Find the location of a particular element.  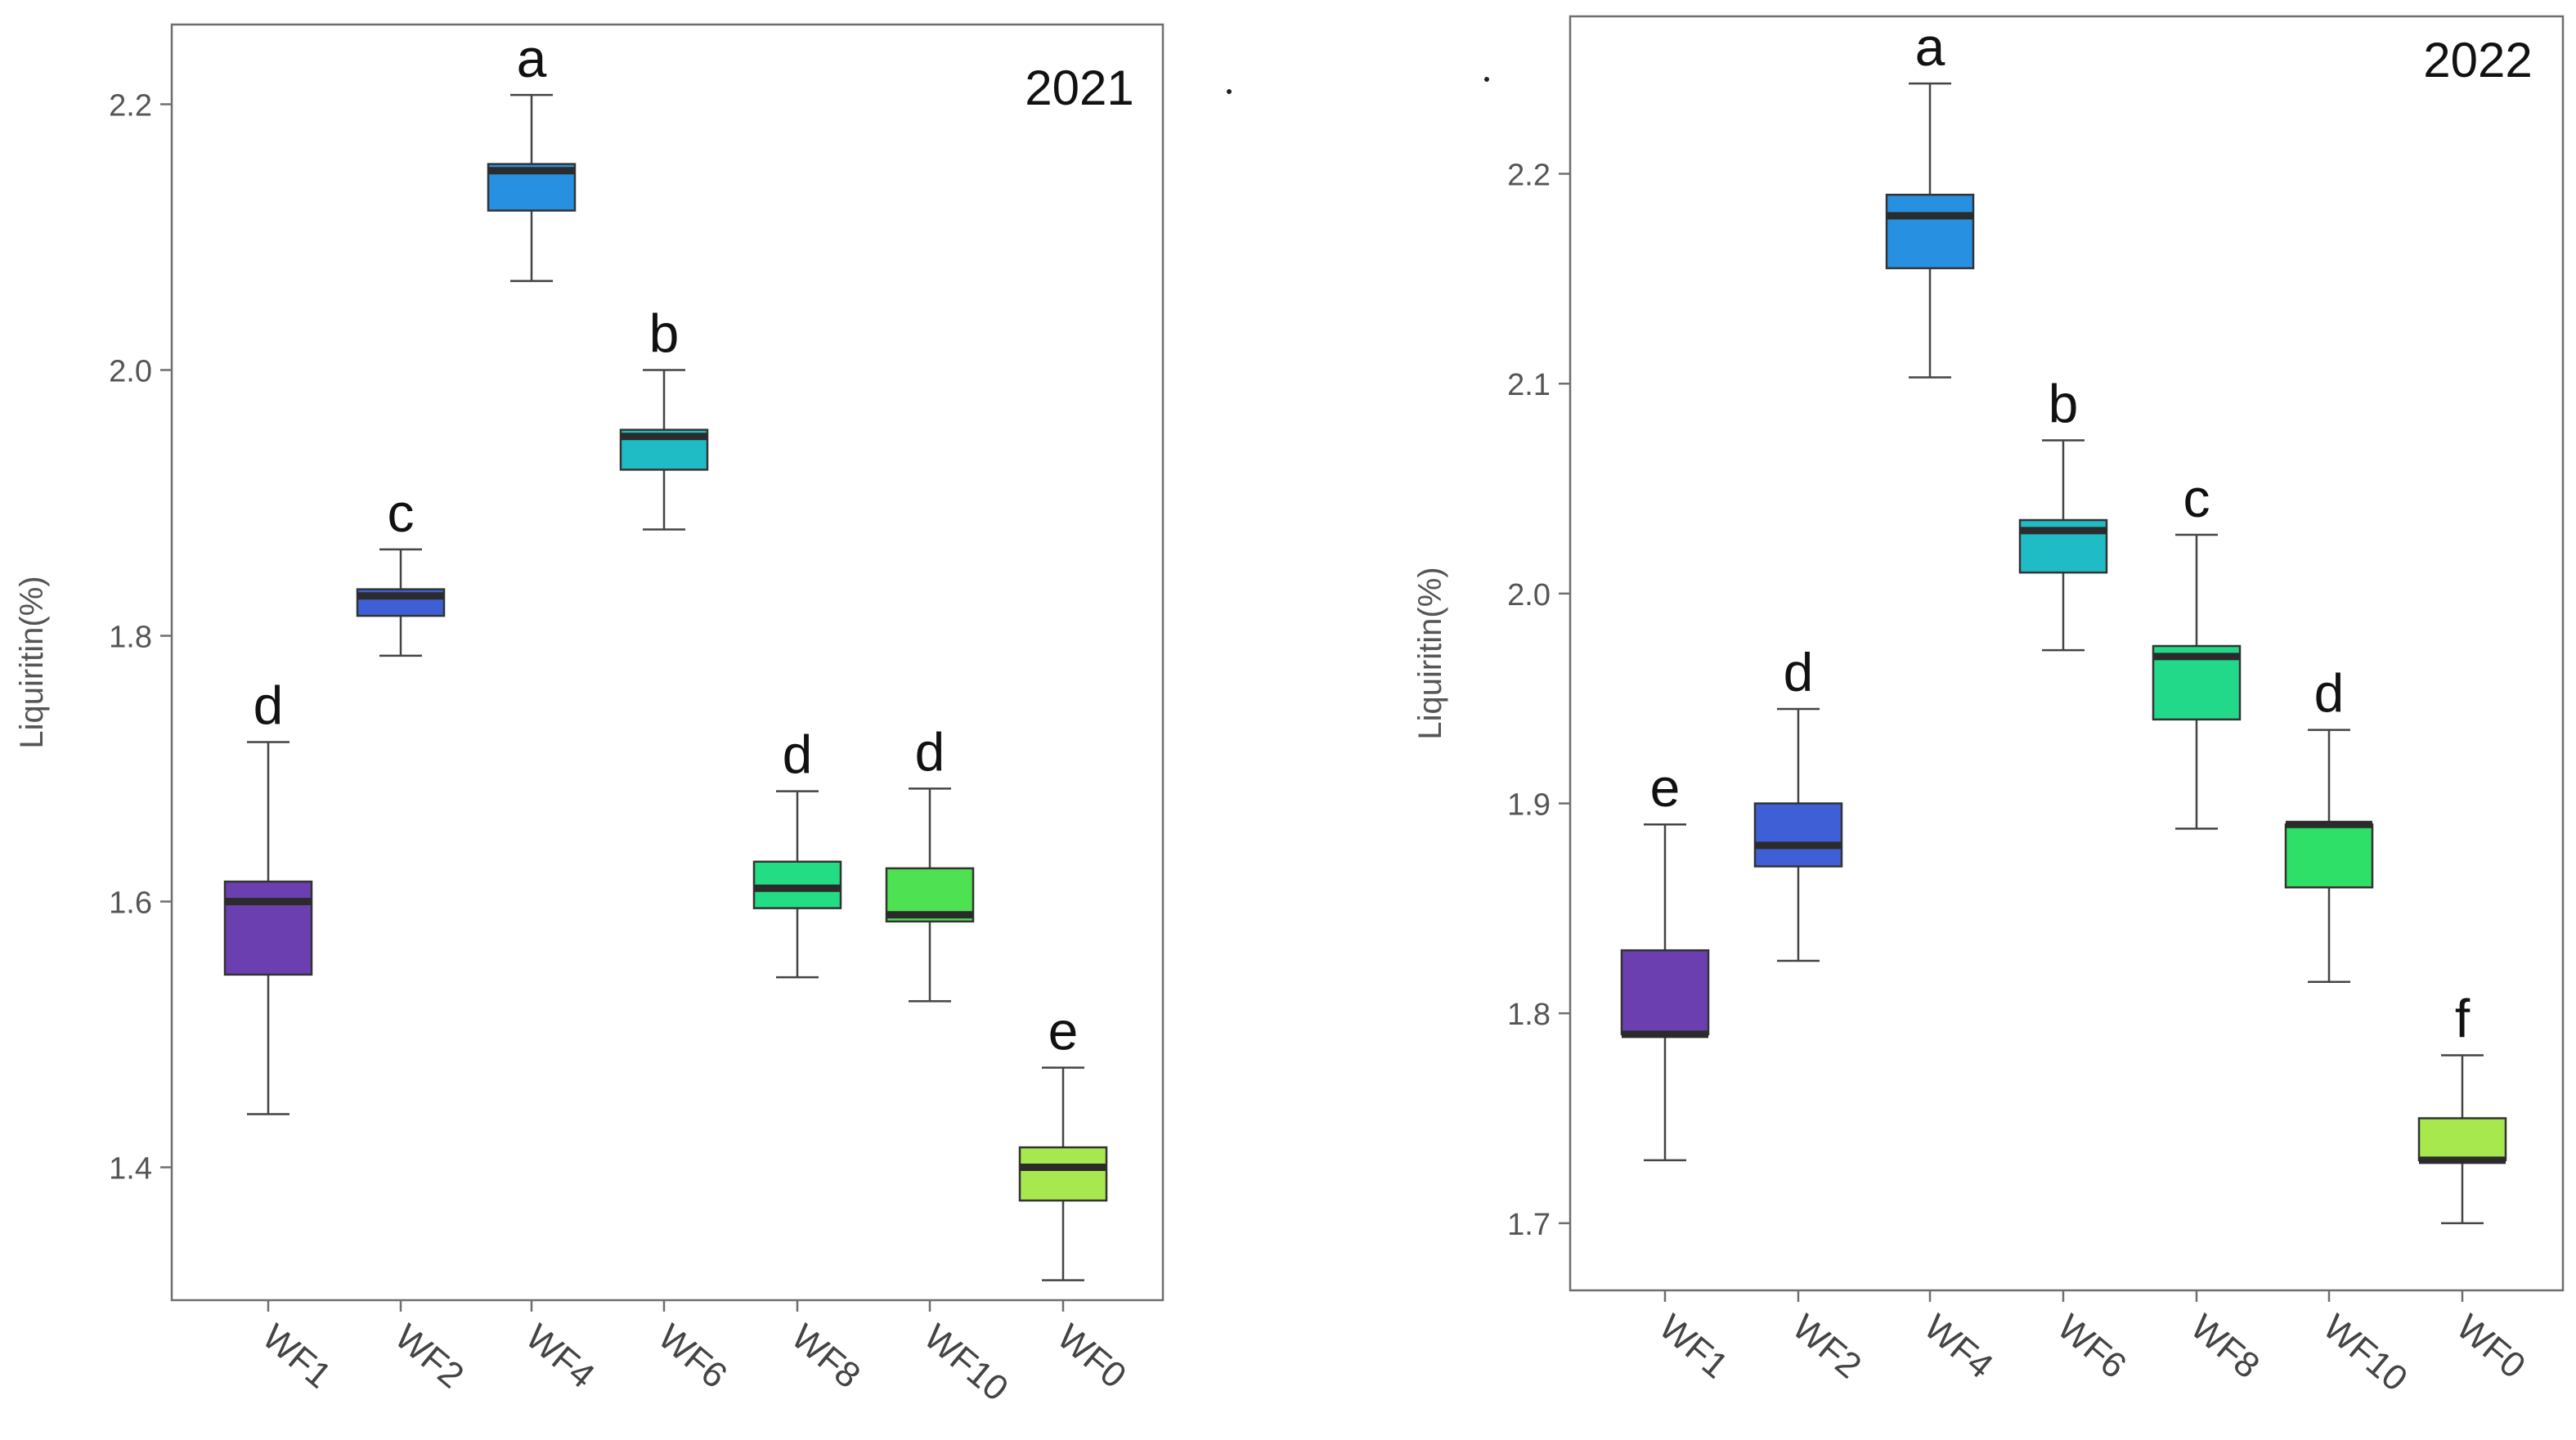

box-wf8: c is located at coordinates (2197, 649).